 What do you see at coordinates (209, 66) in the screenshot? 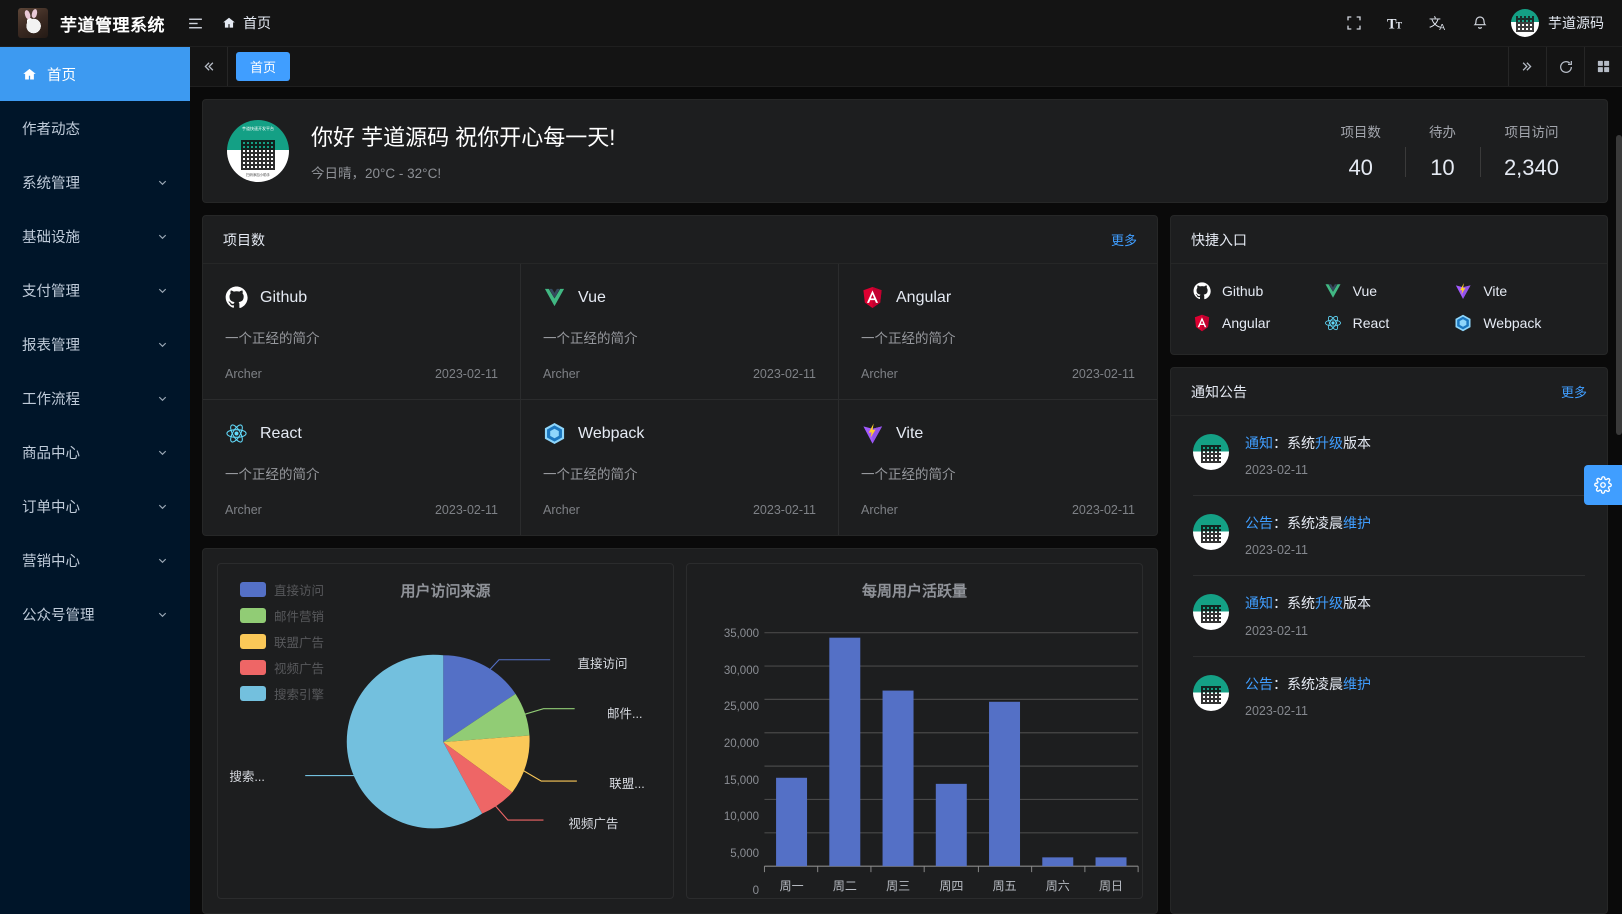
I see `chevron-double-left-icon` at bounding box center [209, 66].